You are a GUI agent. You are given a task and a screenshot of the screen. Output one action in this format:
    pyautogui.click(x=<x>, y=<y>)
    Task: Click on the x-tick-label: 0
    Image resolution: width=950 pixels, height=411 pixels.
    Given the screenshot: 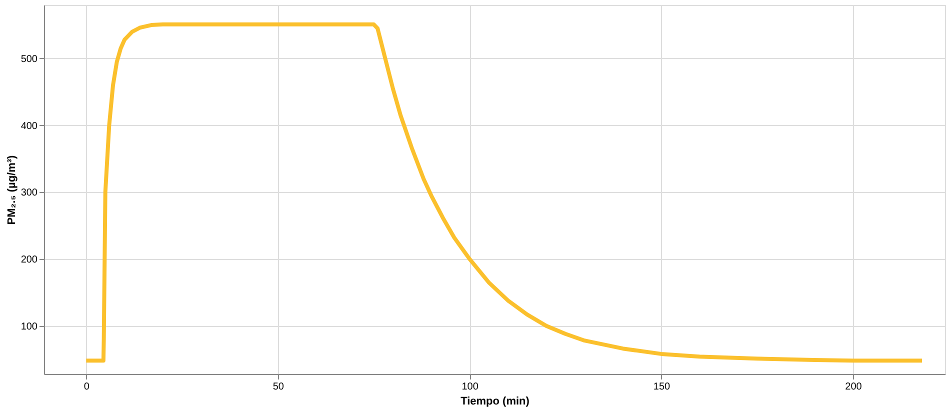 What is the action you would take?
    pyautogui.click(x=87, y=387)
    